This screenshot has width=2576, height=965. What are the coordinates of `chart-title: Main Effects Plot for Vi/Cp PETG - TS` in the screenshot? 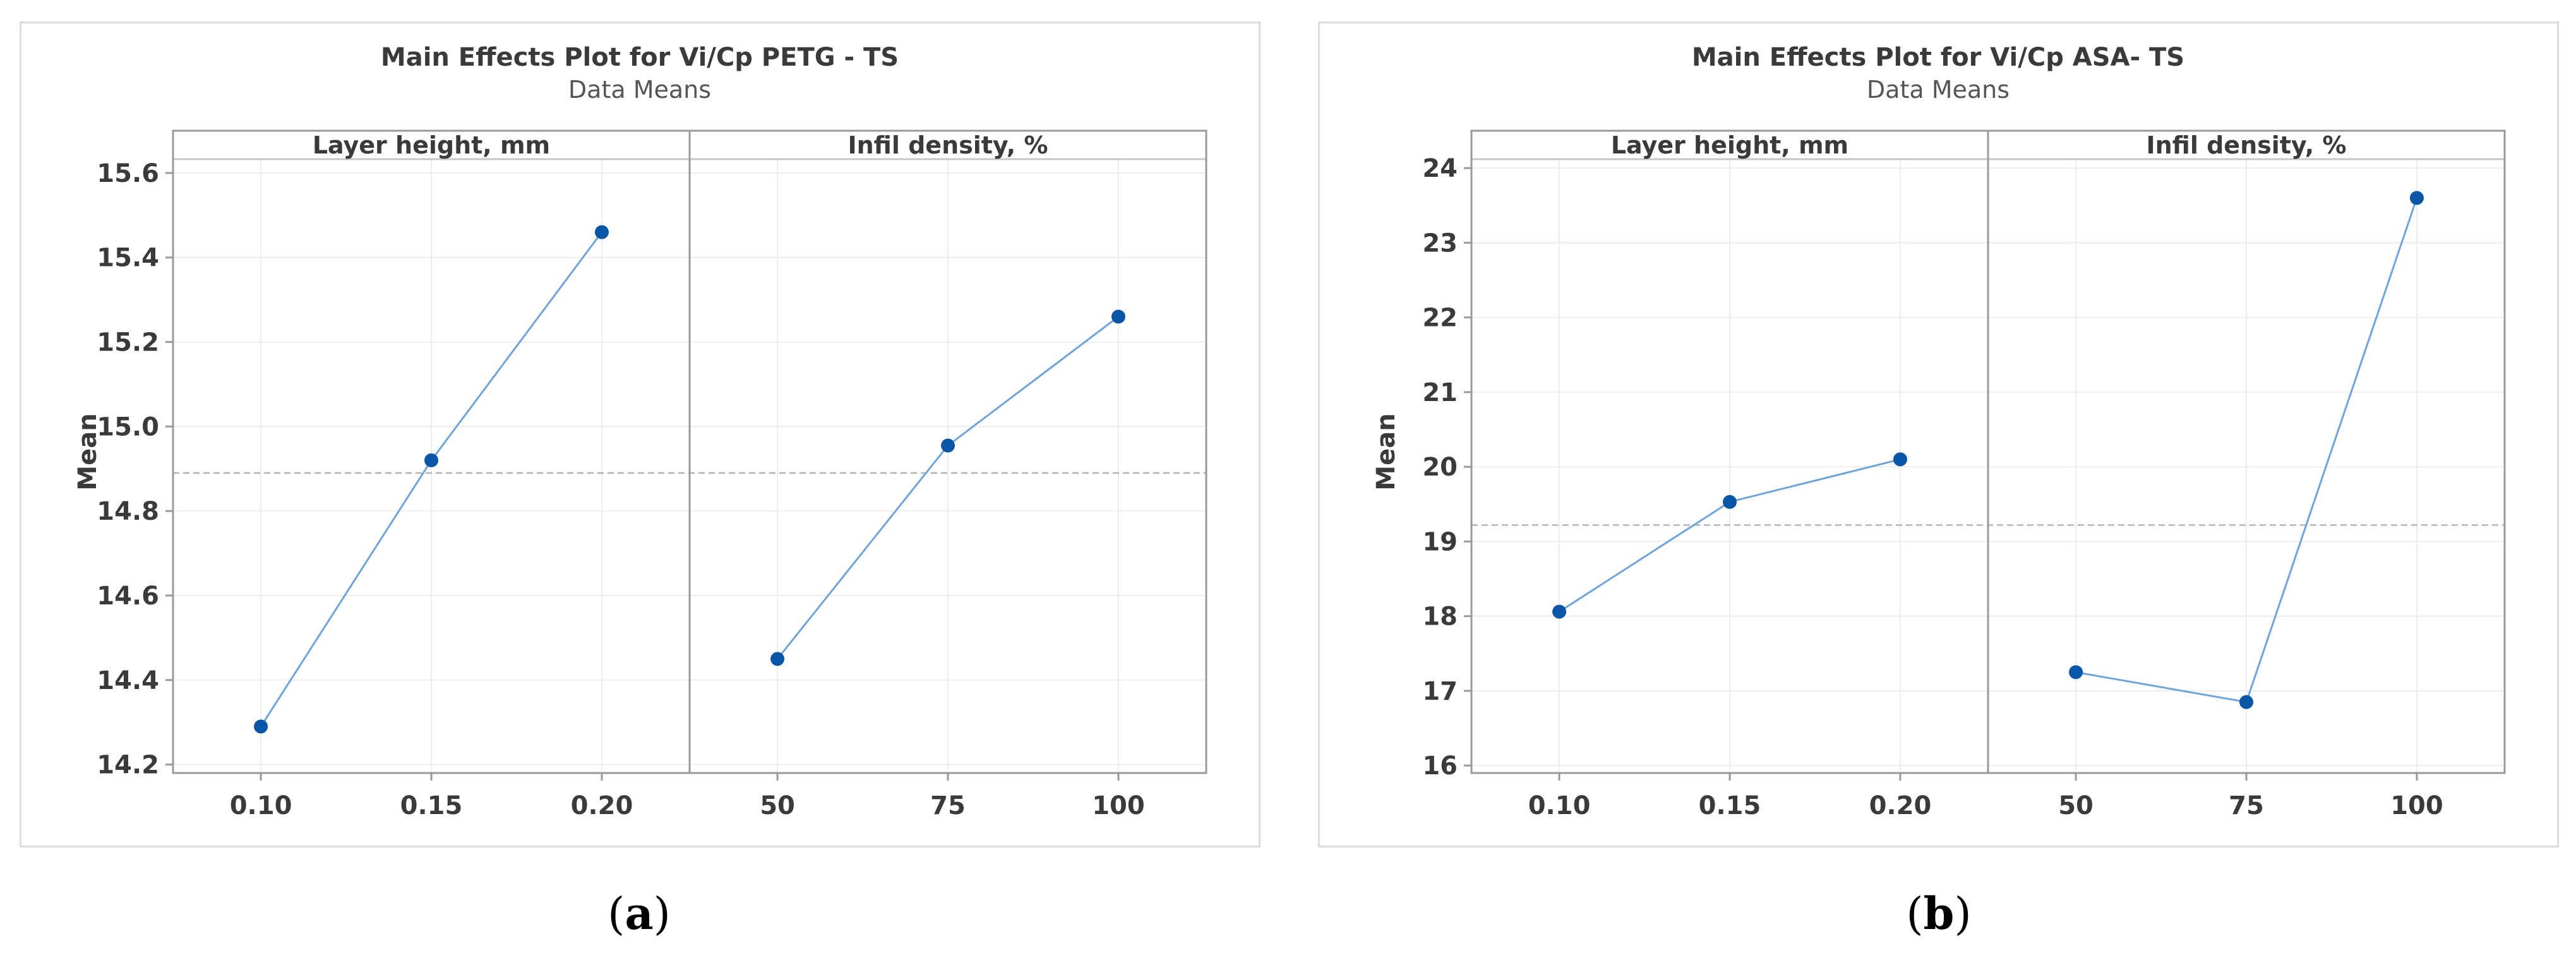 It's located at (640, 57).